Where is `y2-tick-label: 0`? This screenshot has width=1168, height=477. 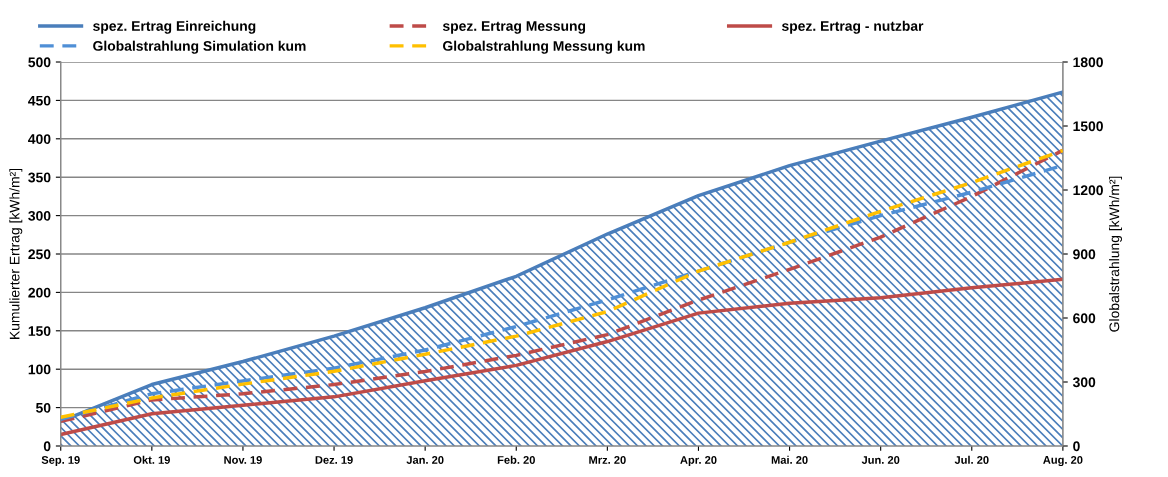 y2-tick-label: 0 is located at coordinates (1076, 446).